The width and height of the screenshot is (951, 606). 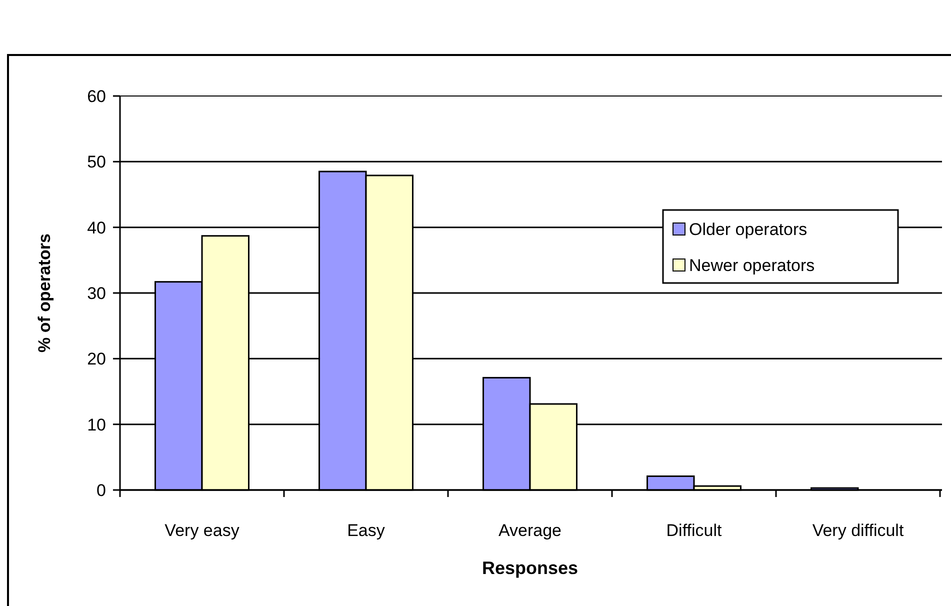 I want to click on legend-label: Newer operators, so click(x=752, y=265).